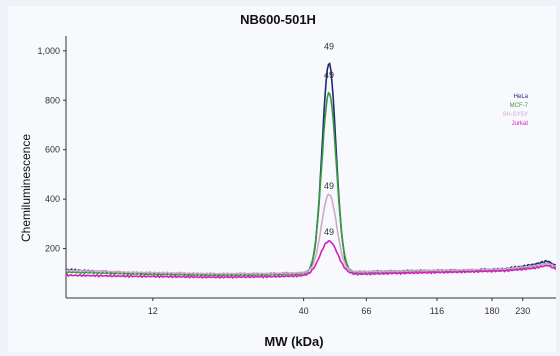  Describe the element at coordinates (492, 311) in the screenshot. I see `x-tick-label: 180` at that location.